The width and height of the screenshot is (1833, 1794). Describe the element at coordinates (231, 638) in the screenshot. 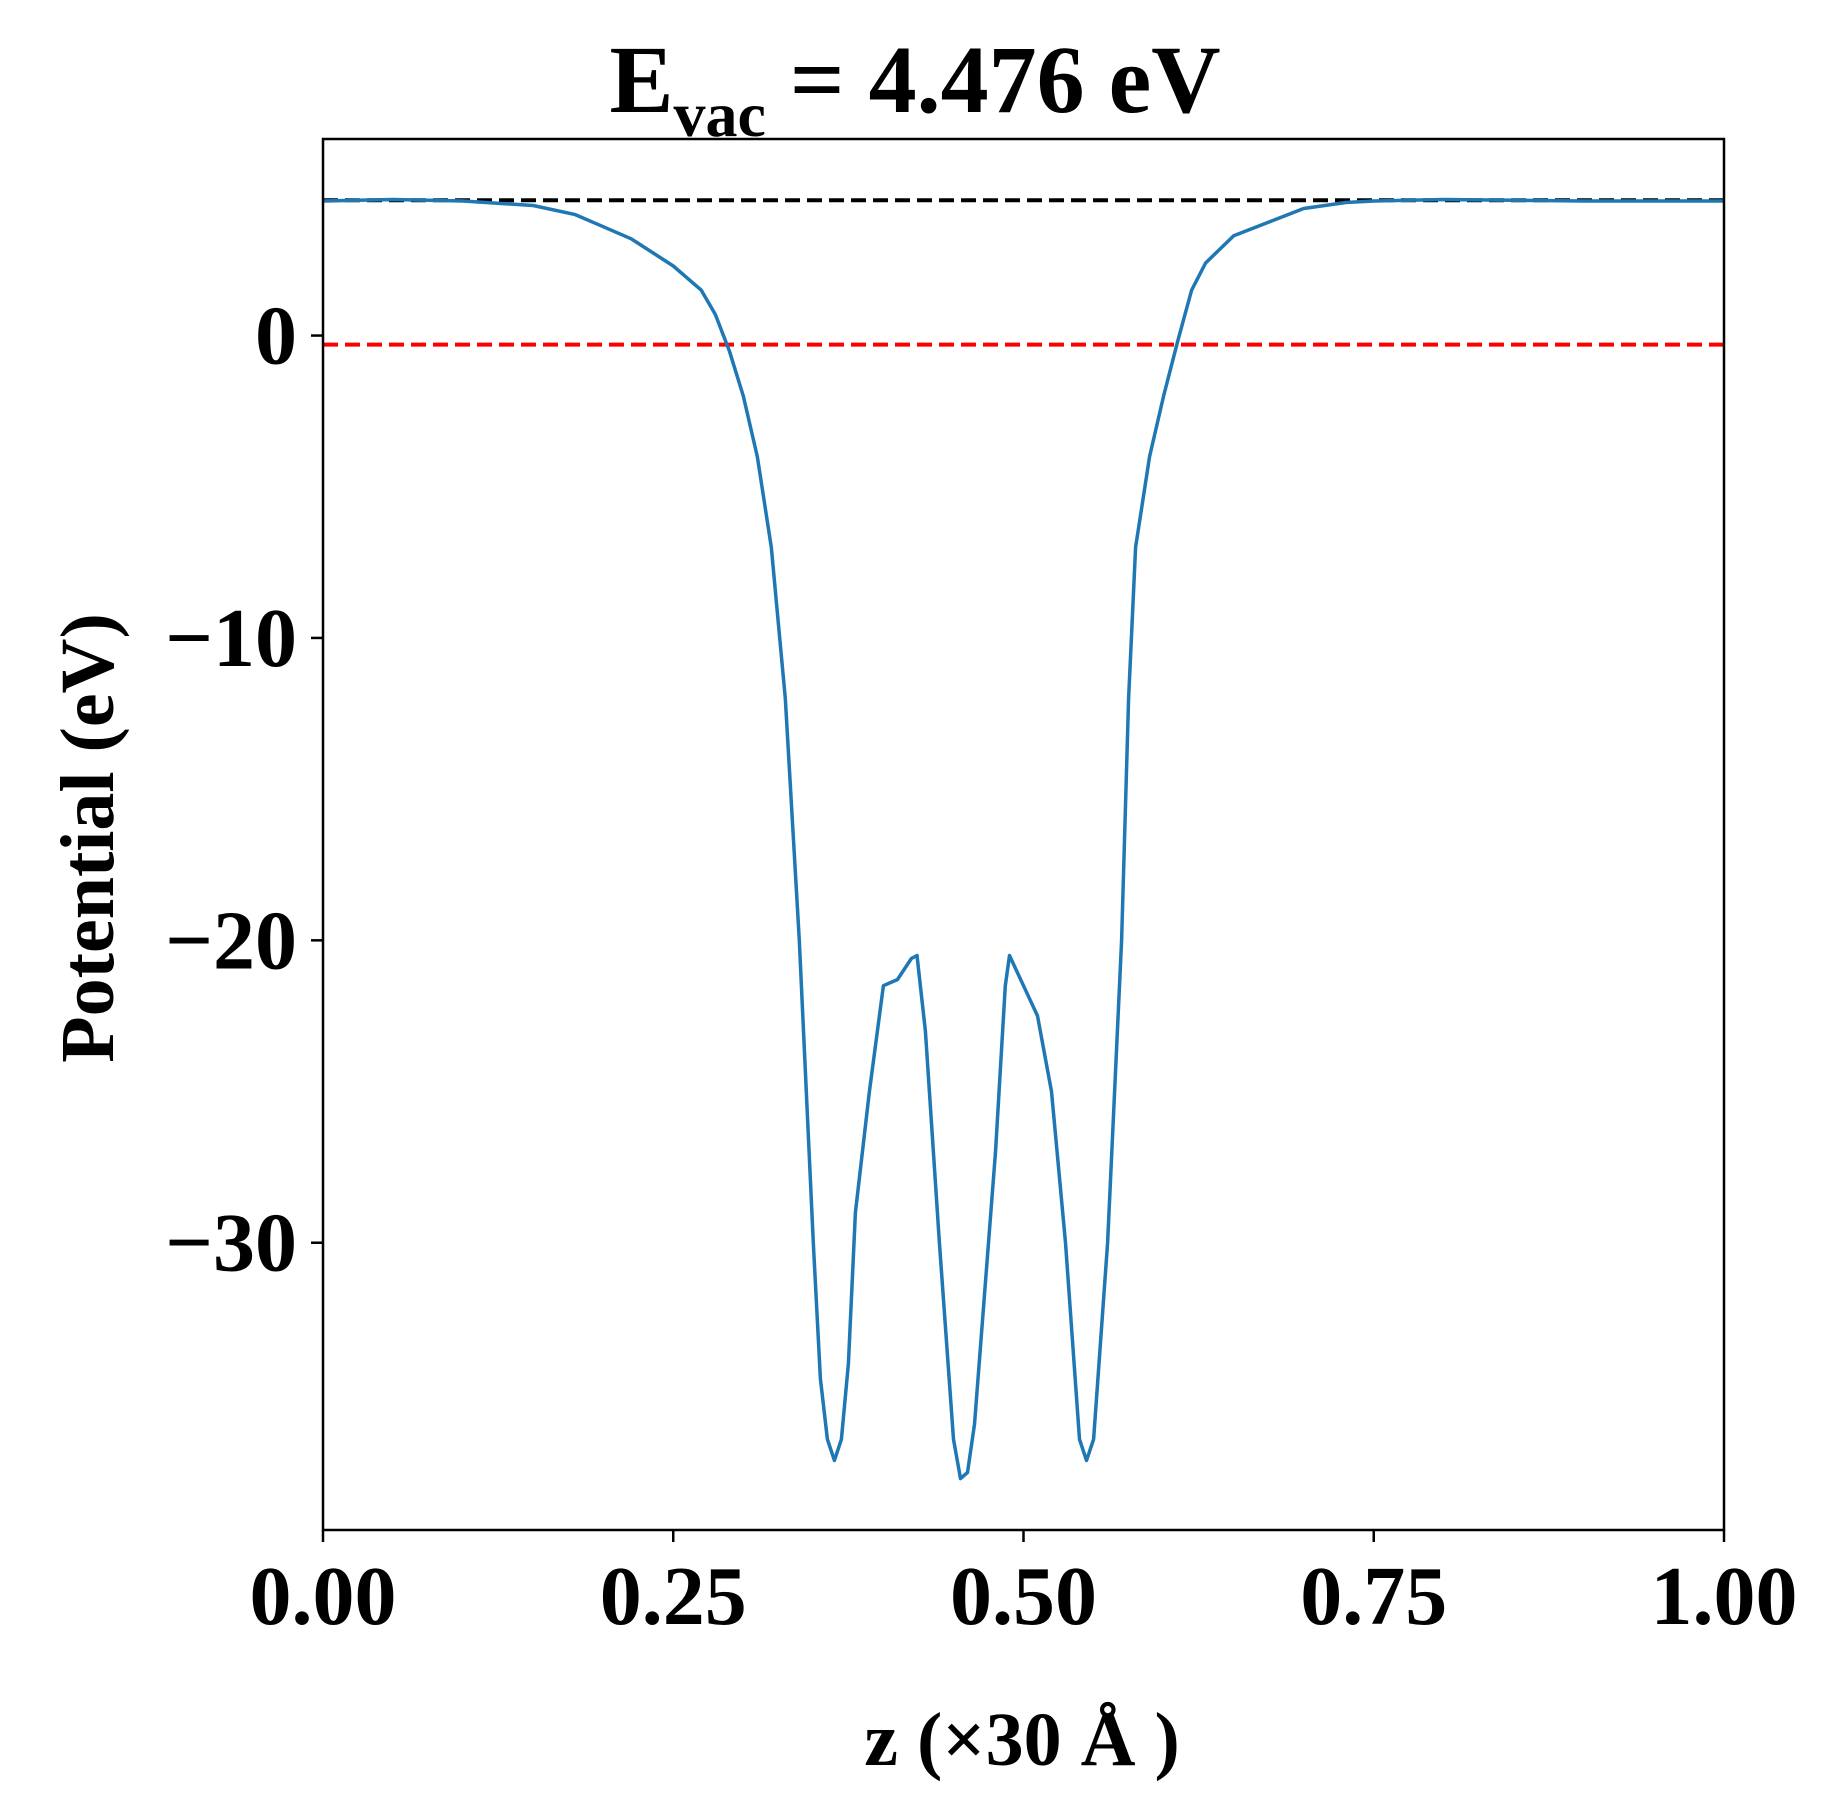

I see `y-tick-label: −10` at that location.